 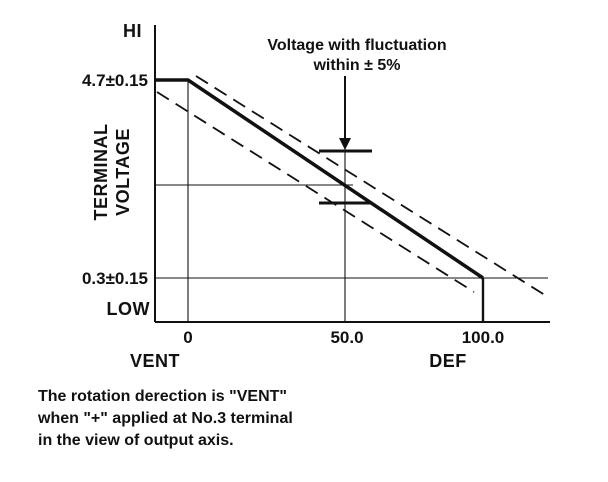 I want to click on y-axis-hi-label: HI, so click(x=132, y=31).